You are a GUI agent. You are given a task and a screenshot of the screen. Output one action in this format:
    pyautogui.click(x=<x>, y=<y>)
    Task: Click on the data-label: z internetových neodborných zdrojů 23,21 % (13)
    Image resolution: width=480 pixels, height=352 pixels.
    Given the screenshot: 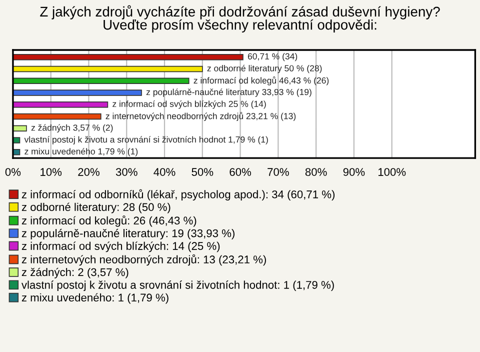 What is the action you would take?
    pyautogui.click(x=201, y=116)
    